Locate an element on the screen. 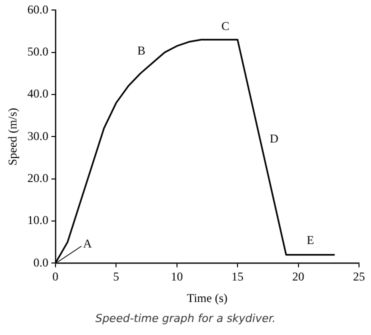  y-tick-label: 50.0 is located at coordinates (37, 51).